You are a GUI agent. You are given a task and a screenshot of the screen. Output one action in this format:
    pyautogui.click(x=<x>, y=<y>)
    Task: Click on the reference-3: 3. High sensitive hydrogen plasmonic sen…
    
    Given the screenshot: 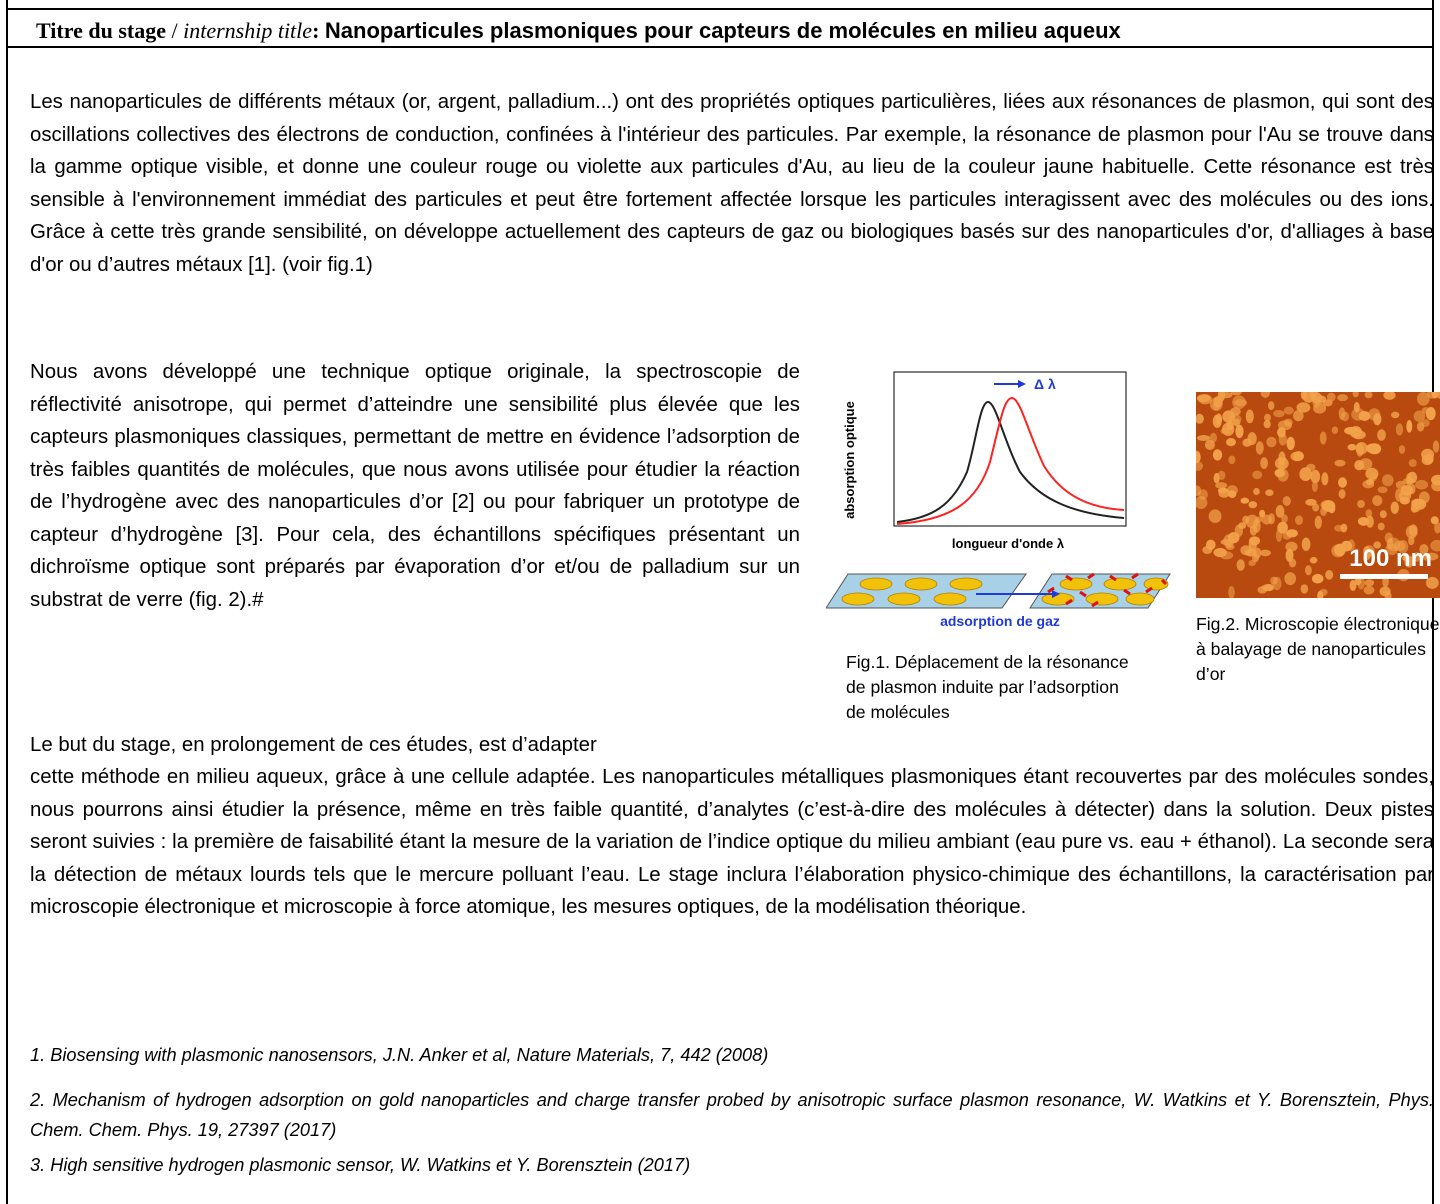 What is the action you would take?
    pyautogui.click(x=732, y=1165)
    